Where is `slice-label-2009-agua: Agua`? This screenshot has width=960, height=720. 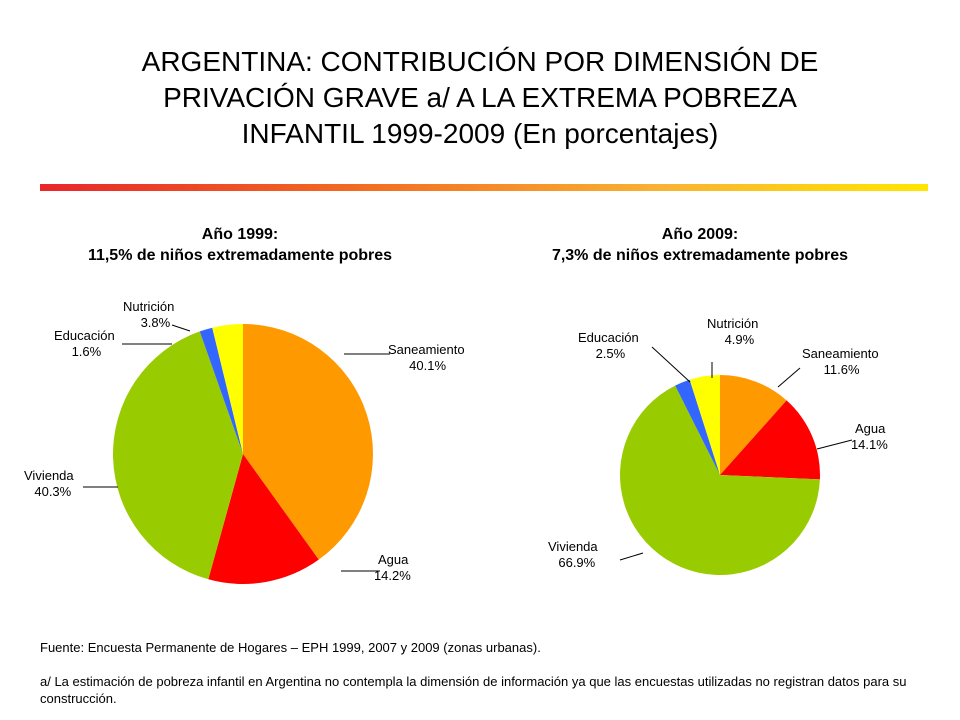
slice-label-2009-agua: Agua is located at coordinates (870, 428).